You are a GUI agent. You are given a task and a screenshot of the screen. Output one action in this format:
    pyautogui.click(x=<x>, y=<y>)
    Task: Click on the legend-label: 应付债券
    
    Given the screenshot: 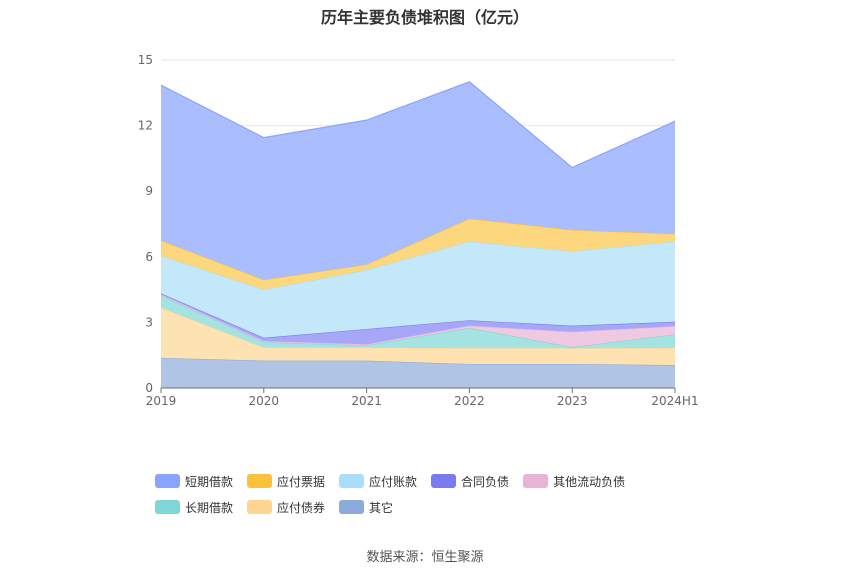 What is the action you would take?
    pyautogui.click(x=301, y=507)
    